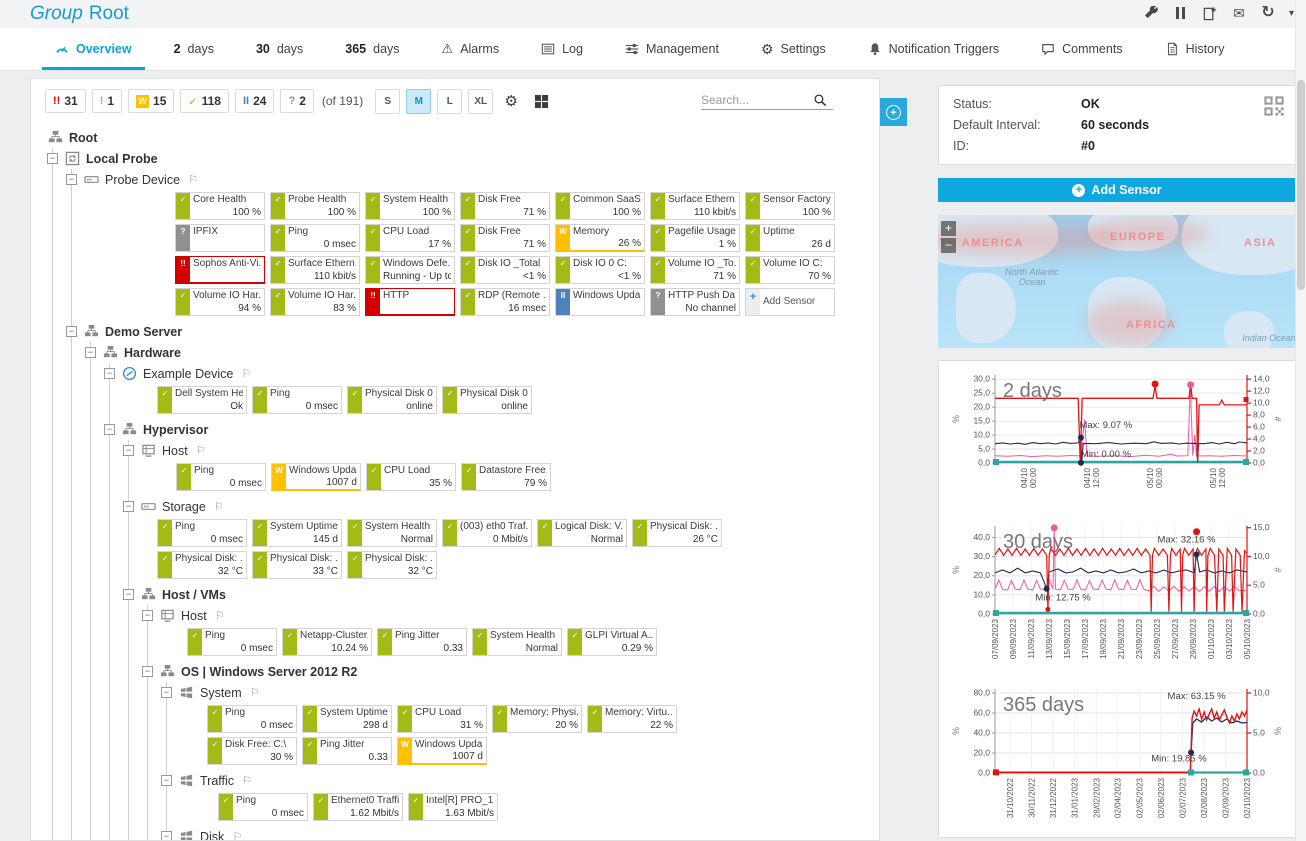 This screenshot has width=1306, height=841. I want to click on tree-node-label: OS | Windows Server 2012 R2, so click(269, 671).